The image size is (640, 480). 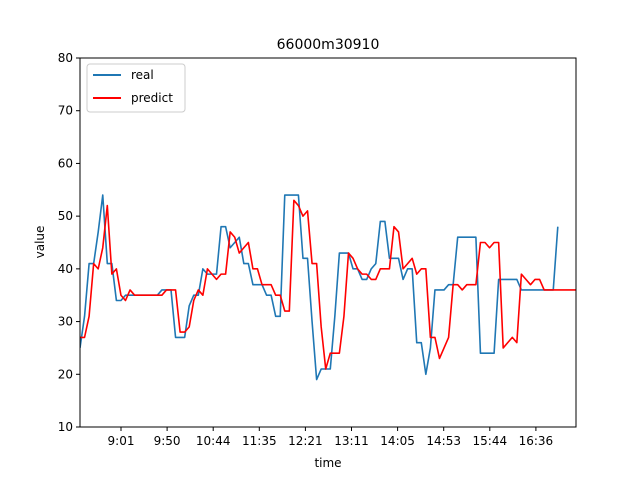 I want to click on y-tick-label: 50, so click(x=65, y=216).